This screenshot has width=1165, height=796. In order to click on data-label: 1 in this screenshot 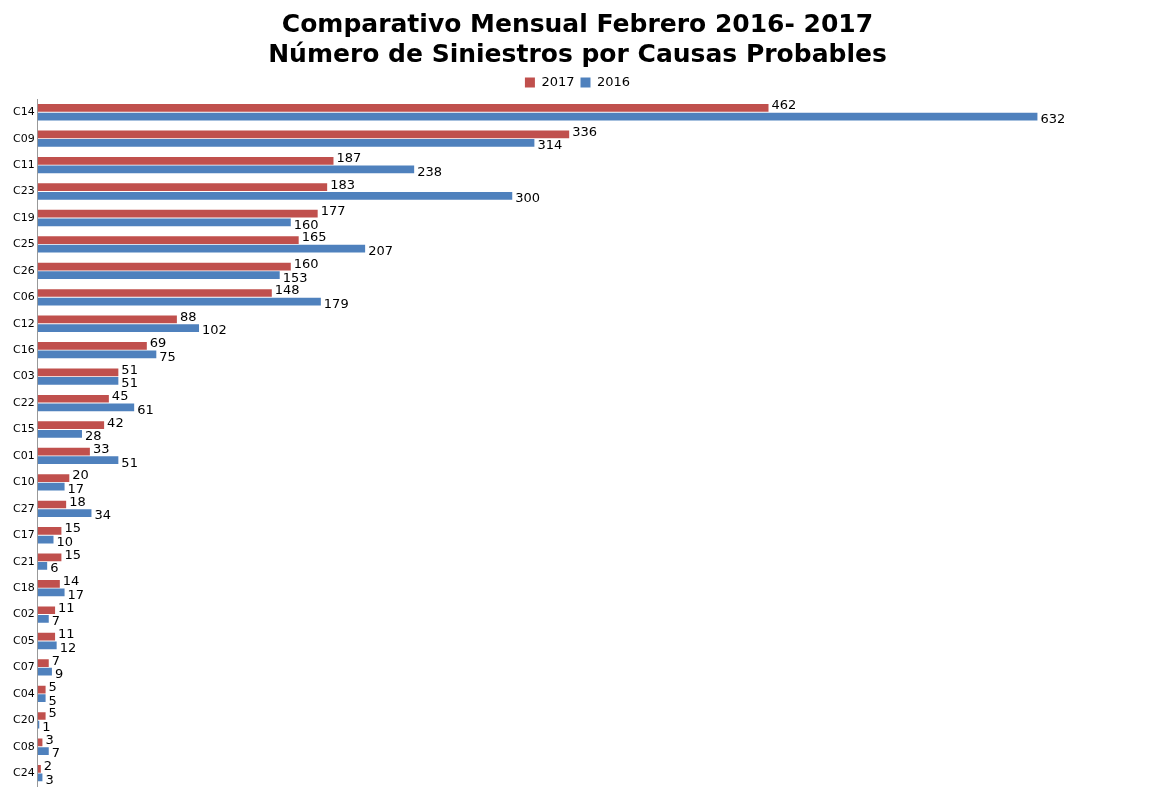, I will do `click(46, 726)`.